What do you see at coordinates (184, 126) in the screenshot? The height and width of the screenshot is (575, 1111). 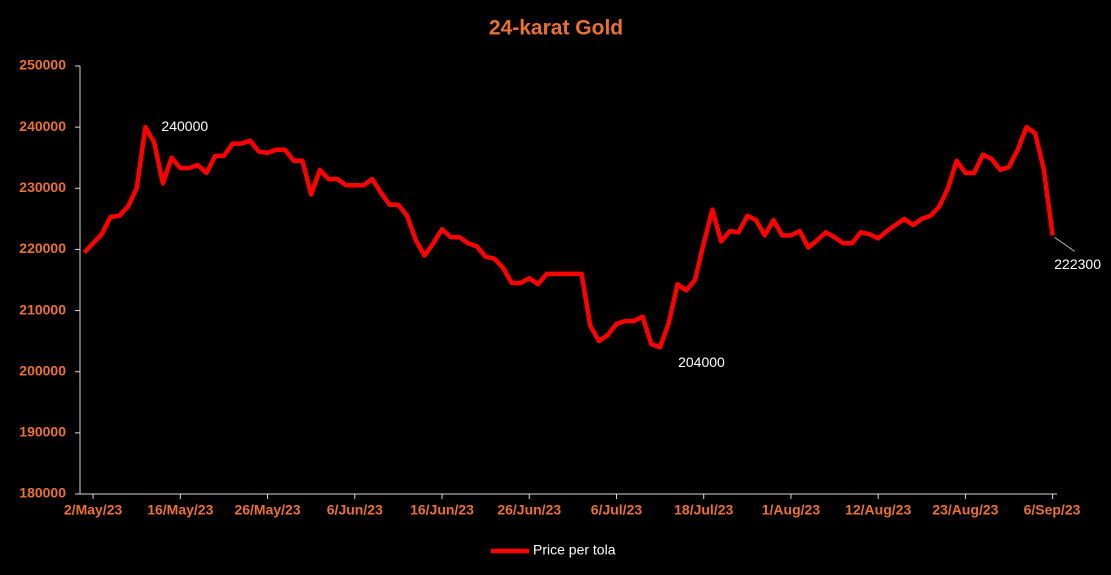 I see `data-label: 240000` at bounding box center [184, 126].